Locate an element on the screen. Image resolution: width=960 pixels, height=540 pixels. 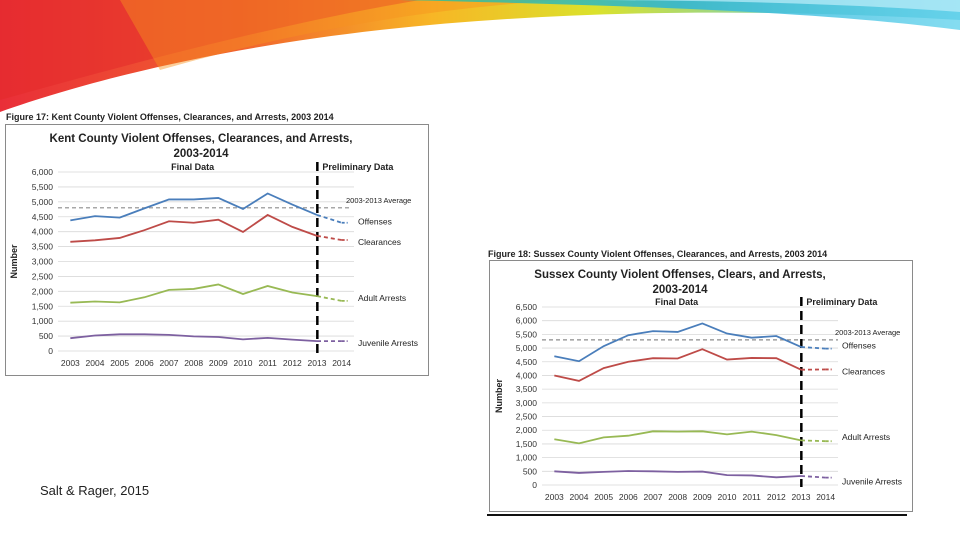
source-credit: Salt & Rager, 2015 is located at coordinates (95, 490).